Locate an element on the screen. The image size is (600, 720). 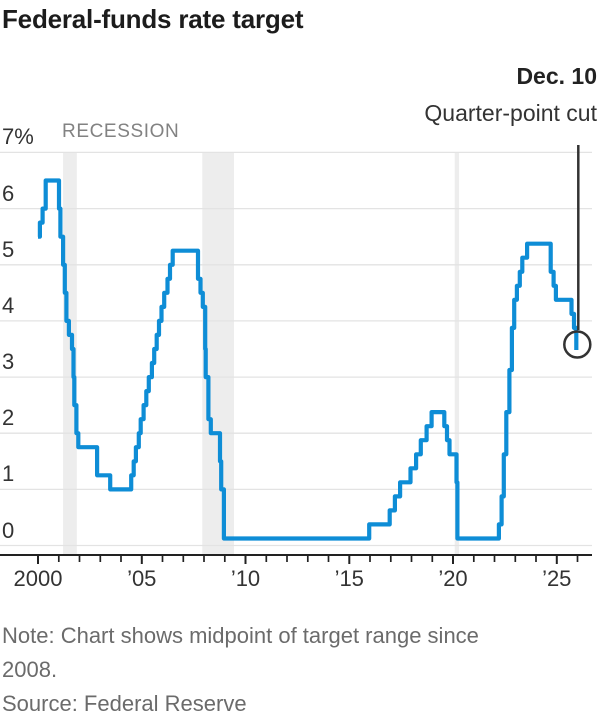
y-tick-label-3: 3 is located at coordinates (8, 362).